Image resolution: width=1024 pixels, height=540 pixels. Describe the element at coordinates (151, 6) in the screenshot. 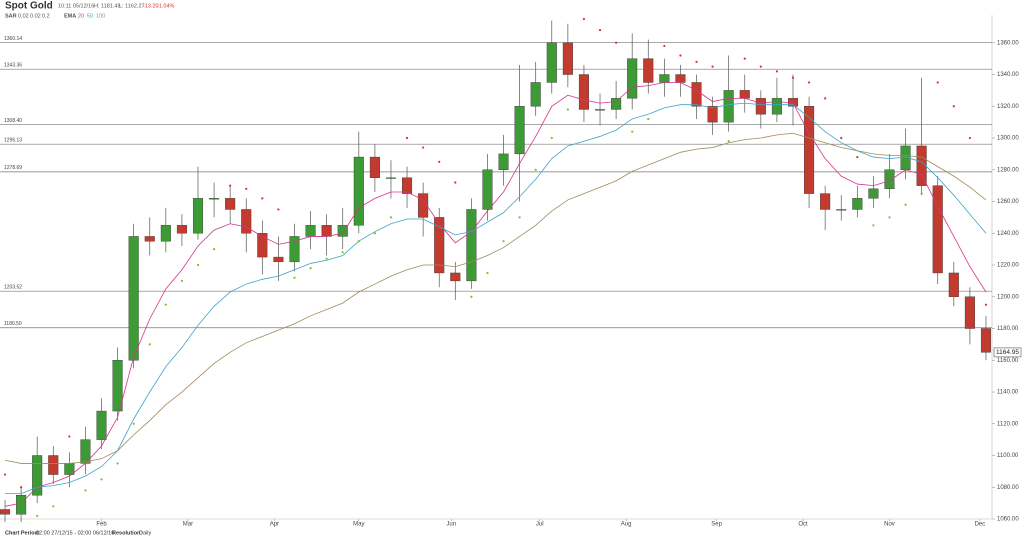

I see `change: -13.20` at that location.